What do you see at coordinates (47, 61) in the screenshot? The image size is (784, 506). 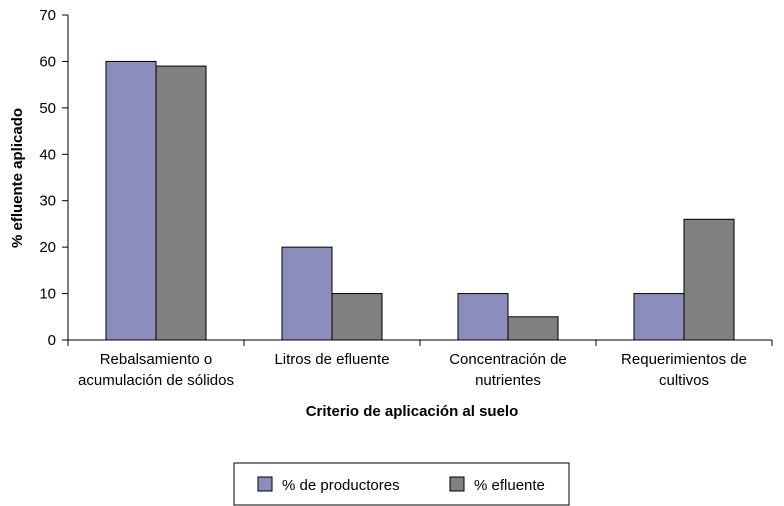 I see `y-tick-label: 60` at bounding box center [47, 61].